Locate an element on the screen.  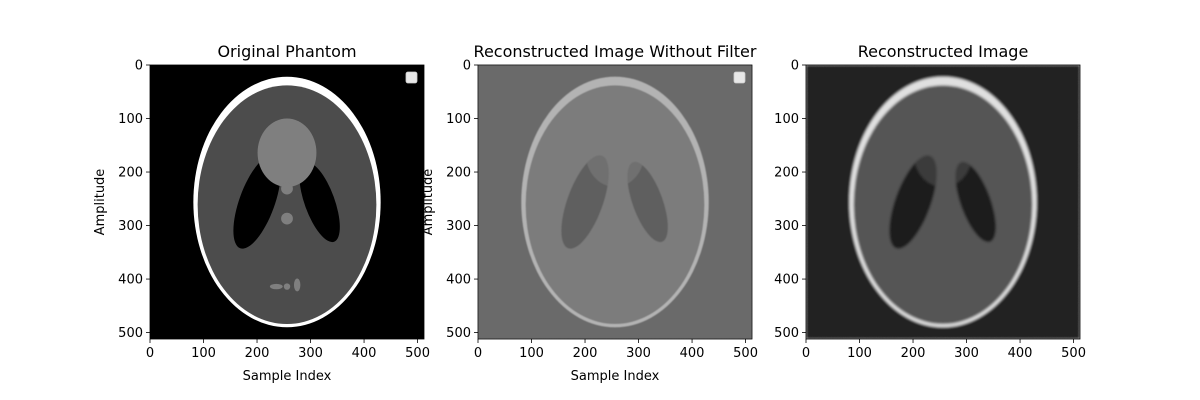
chart-title: Reconstructed Image Without Filter is located at coordinates (615, 51).